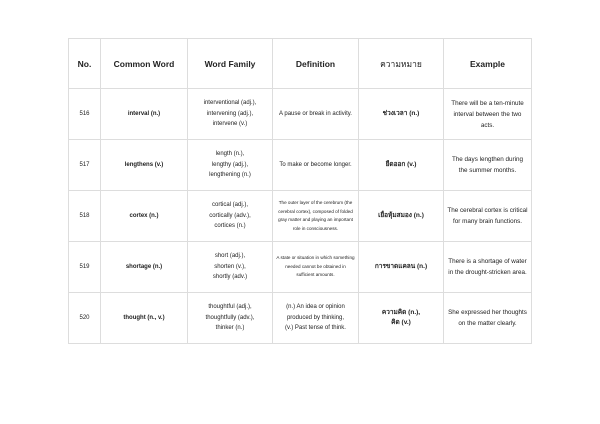 The image size is (600, 424). I want to click on cell-common-word-text: shortage (n.), so click(144, 266).